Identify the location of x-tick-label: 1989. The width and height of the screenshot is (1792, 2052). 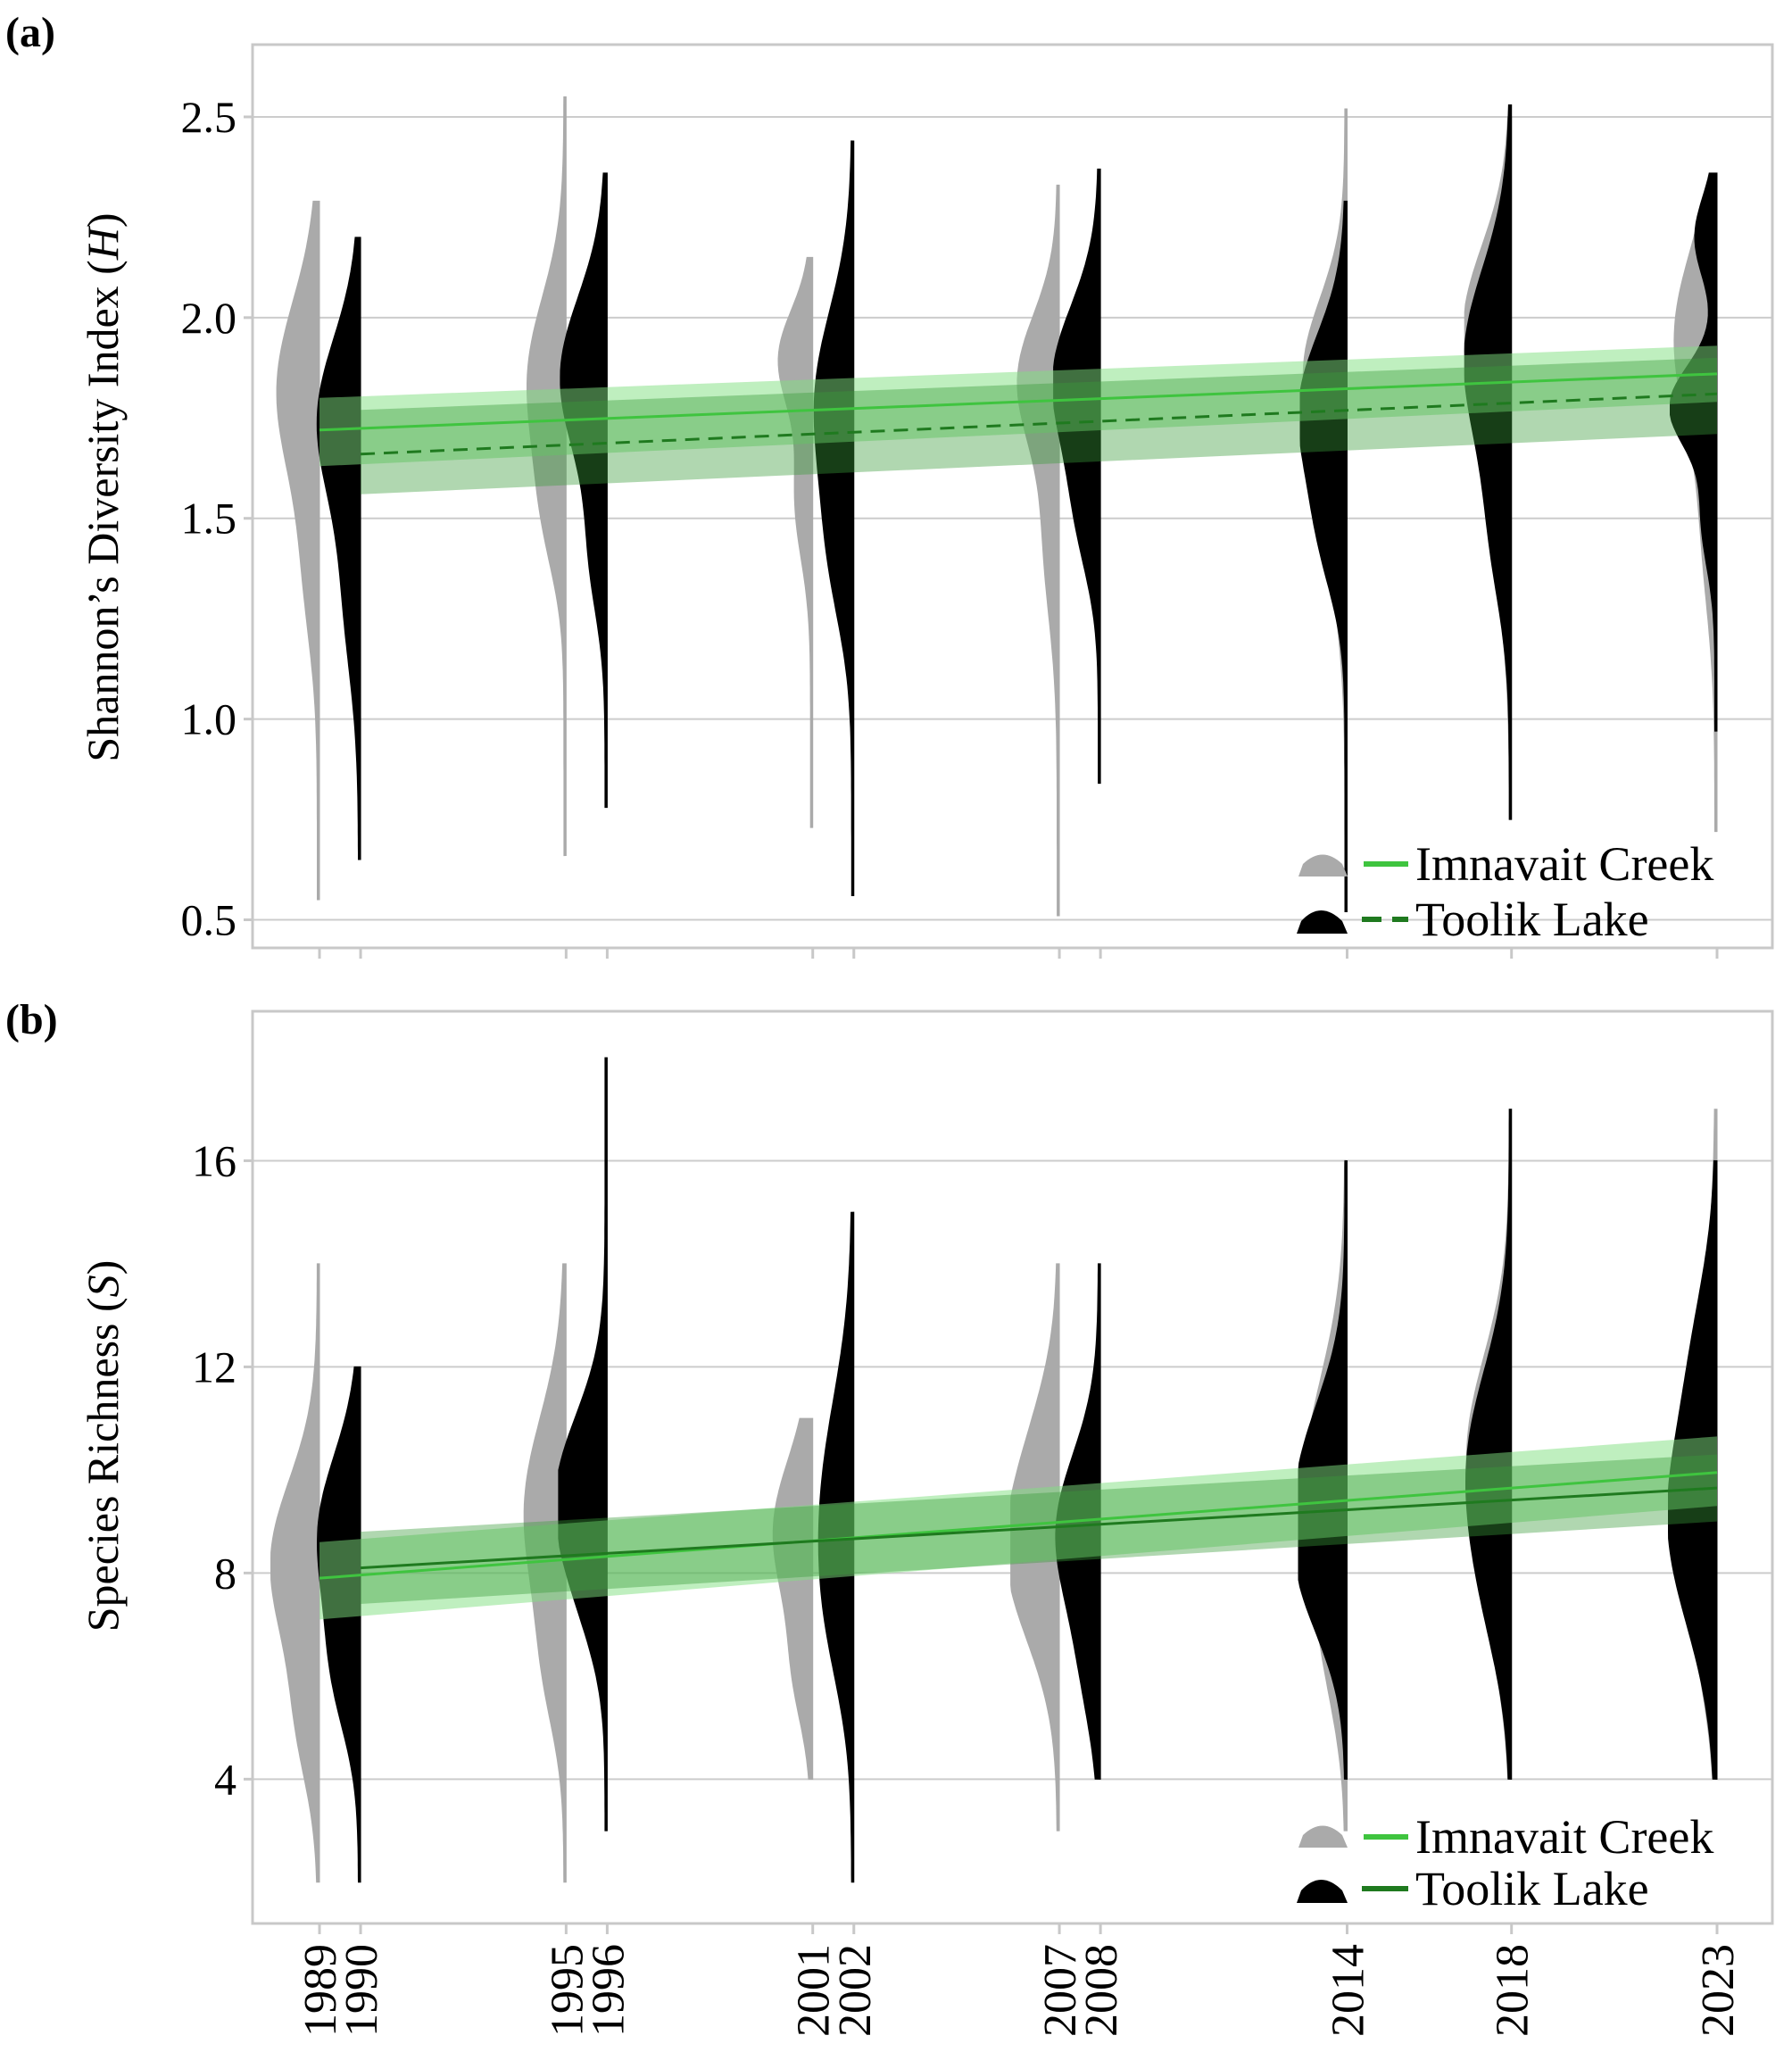
(320, 1991).